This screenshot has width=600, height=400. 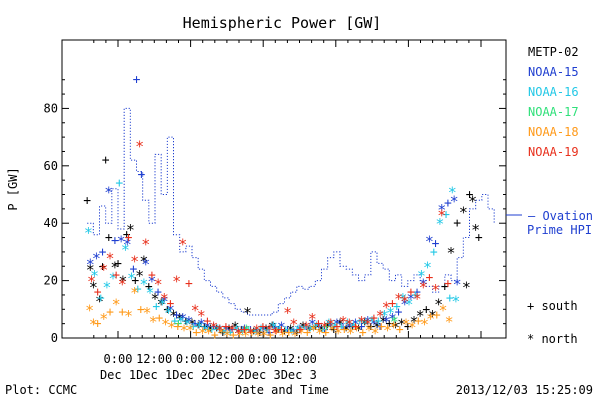 What do you see at coordinates (190, 359) in the screenshot?
I see `x-tick-time-label: 0:00` at bounding box center [190, 359].